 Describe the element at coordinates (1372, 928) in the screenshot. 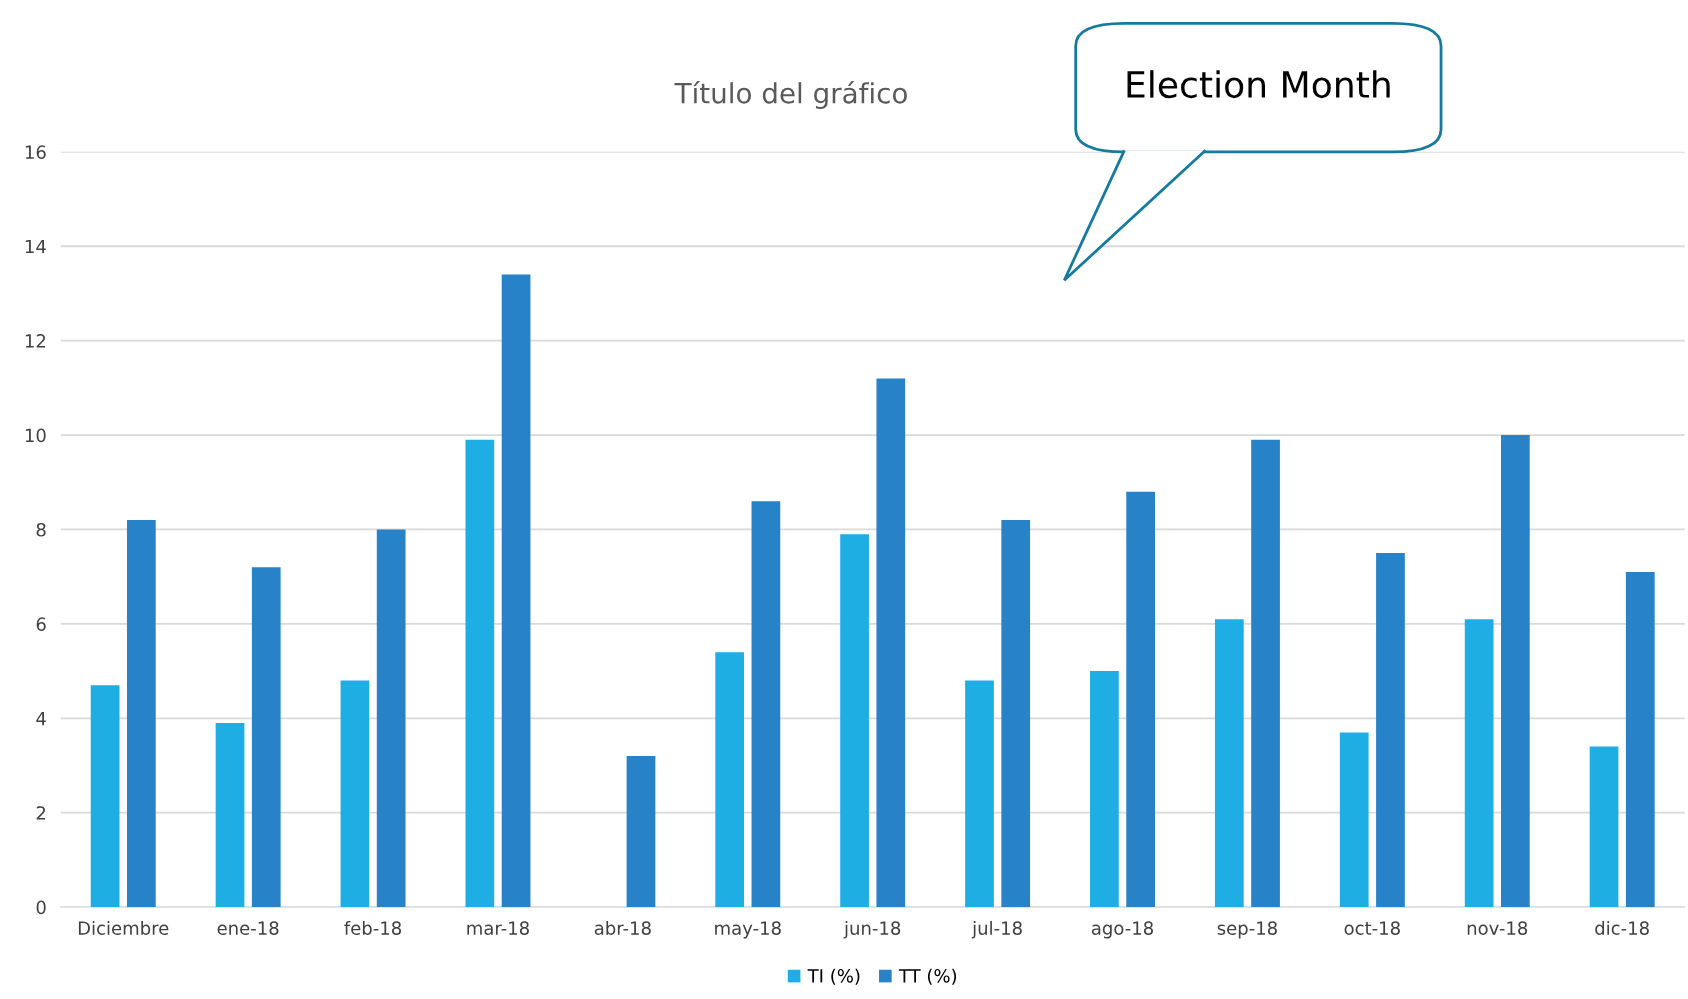

I see `x-tick-label: oct-18` at that location.